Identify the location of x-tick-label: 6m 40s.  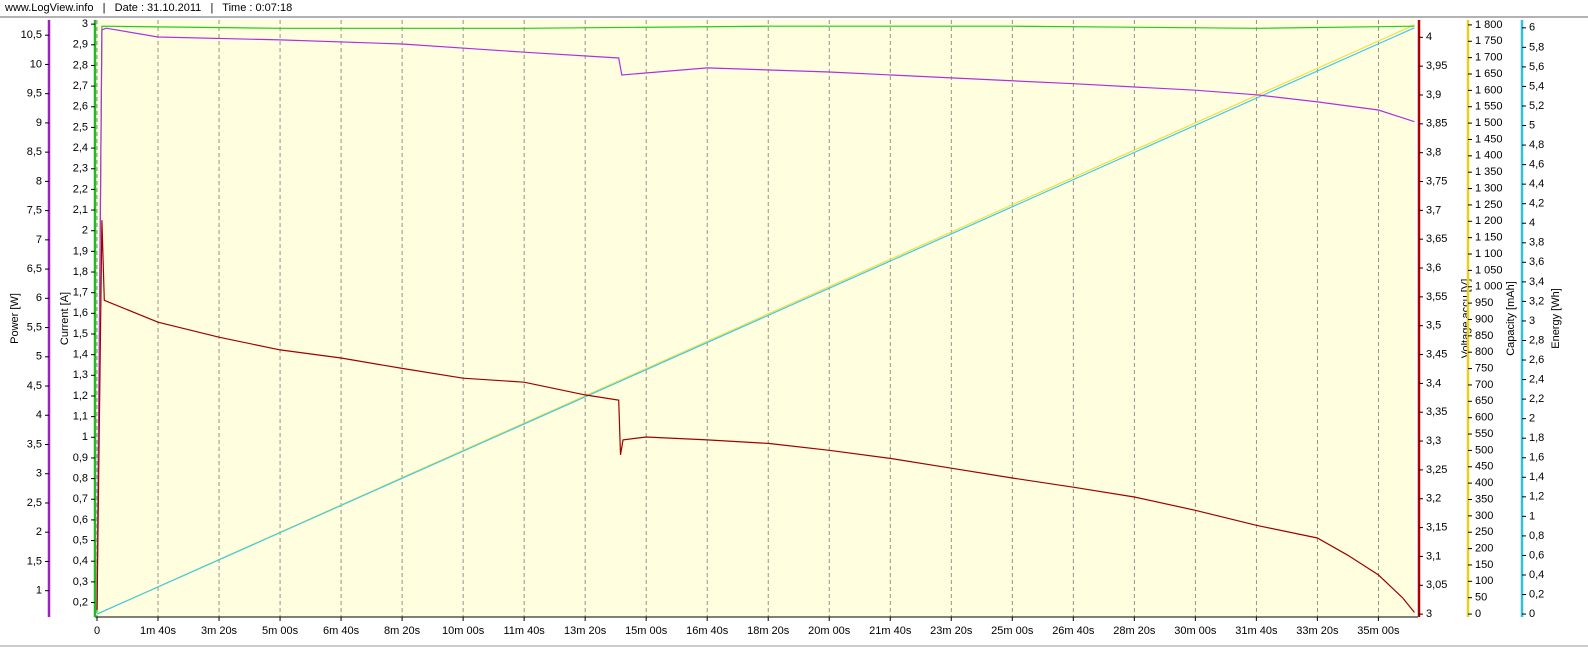
(341, 631).